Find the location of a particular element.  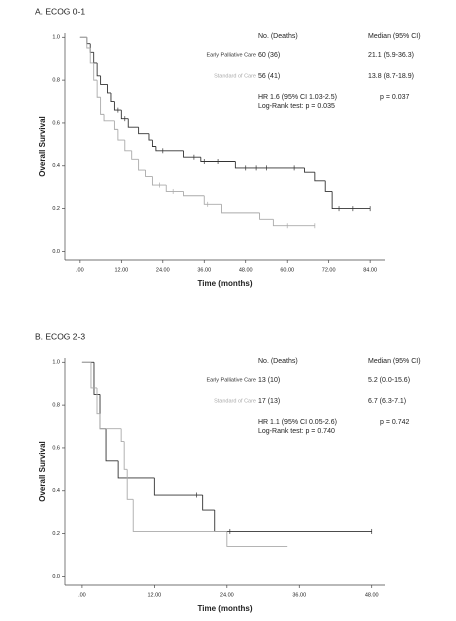

table-cell: 13.8 (8.7-18.9) is located at coordinates (391, 76).